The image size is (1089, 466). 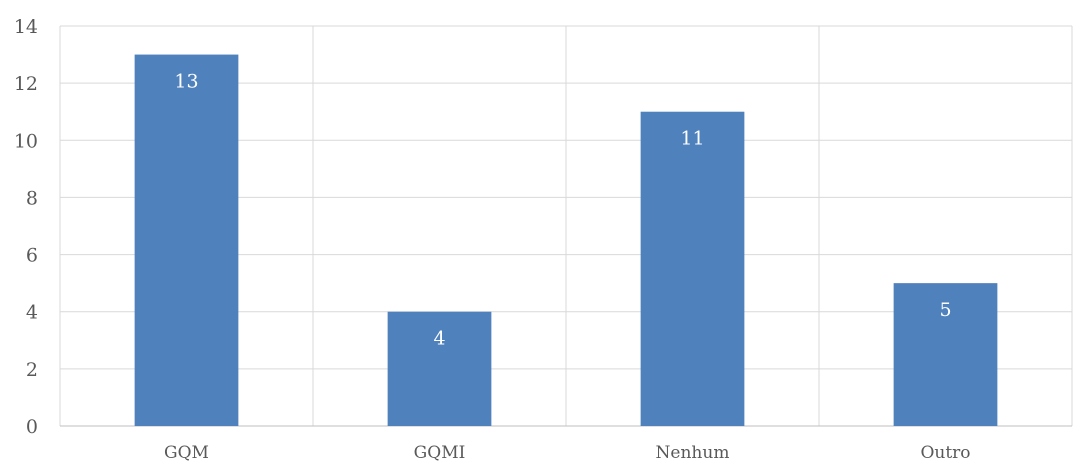 What do you see at coordinates (26, 227) in the screenshot?
I see `y-axis-ticks: 0 2 4 6 8 10 12 14` at bounding box center [26, 227].